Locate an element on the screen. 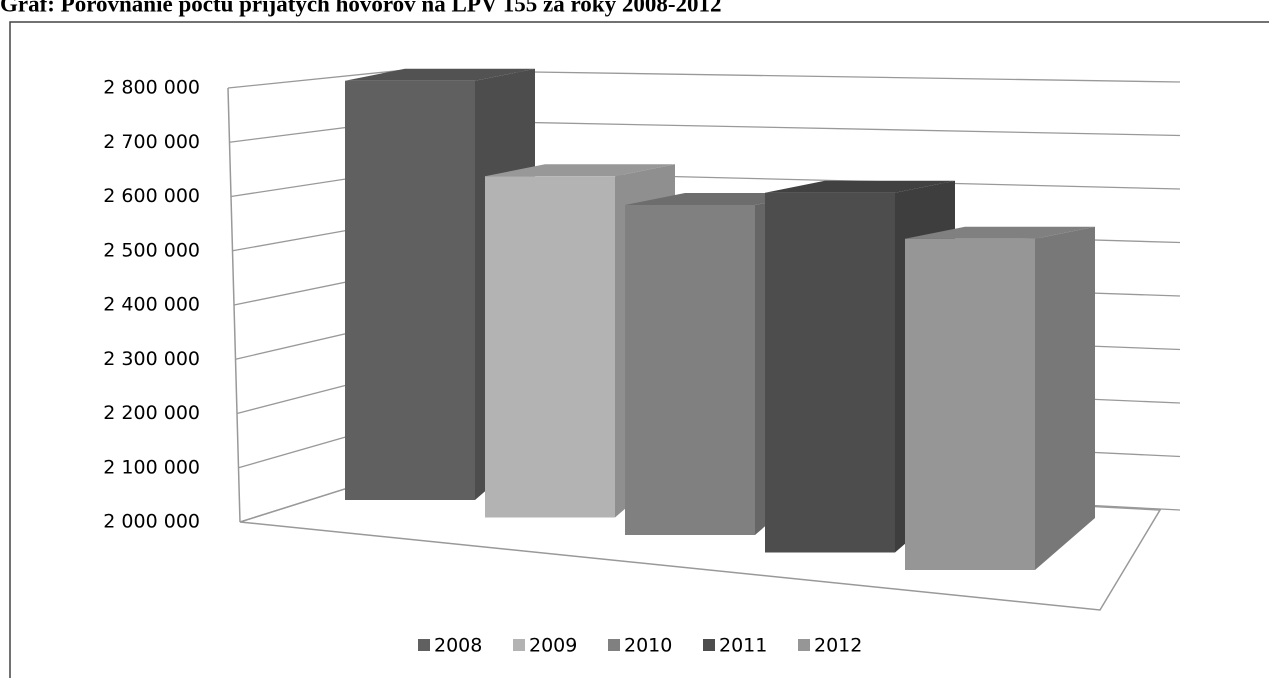  y-tick-label: 2 400 000 is located at coordinates (151, 305).